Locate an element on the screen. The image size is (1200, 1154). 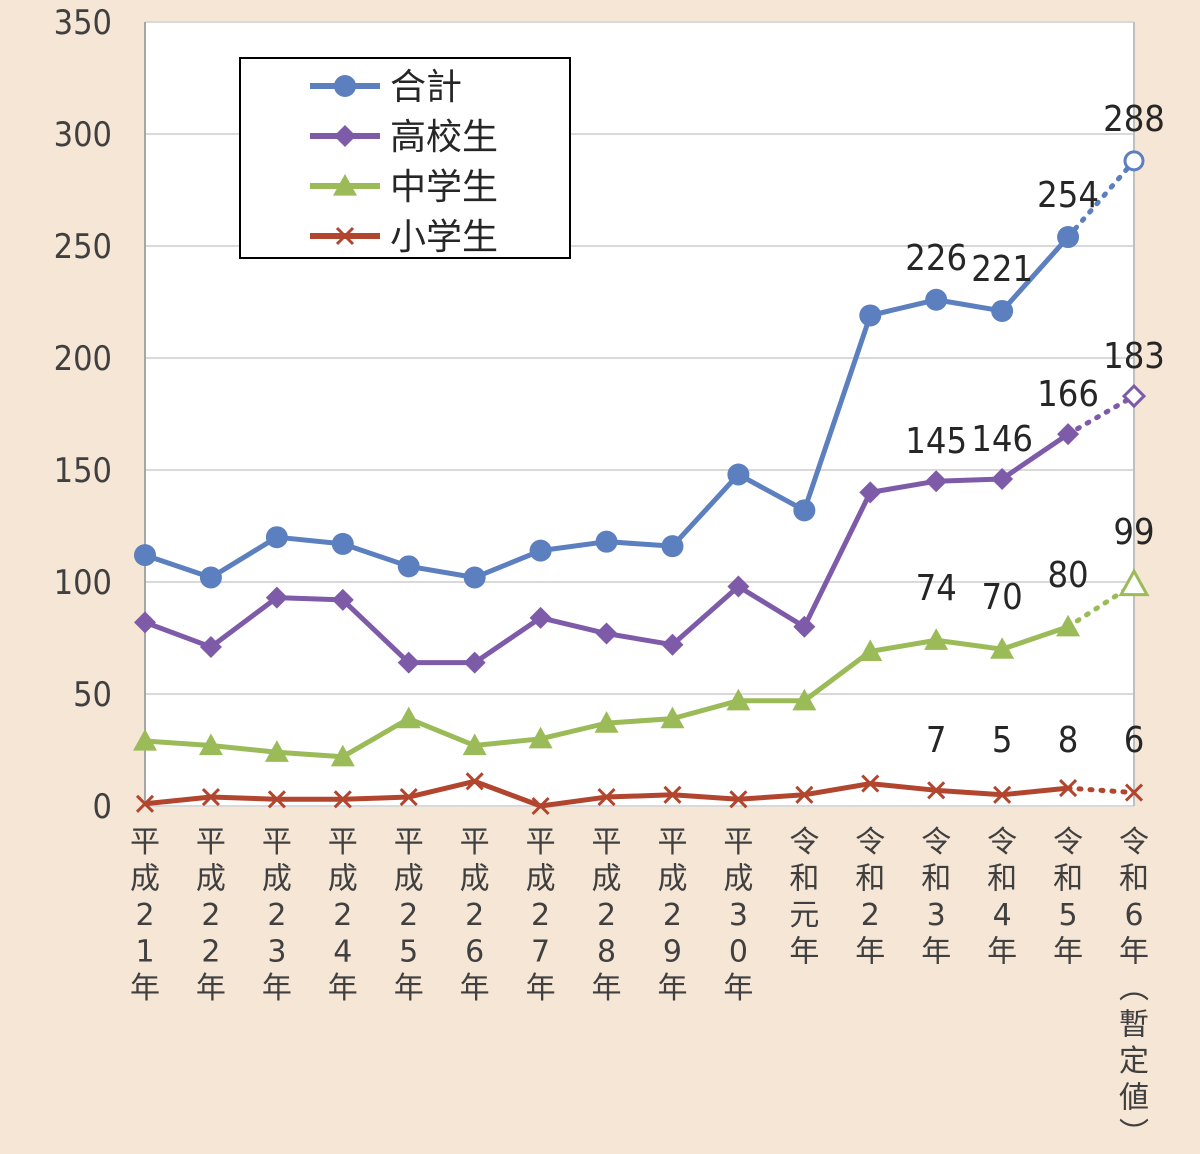
data-label: 99 is located at coordinates (1133, 532).